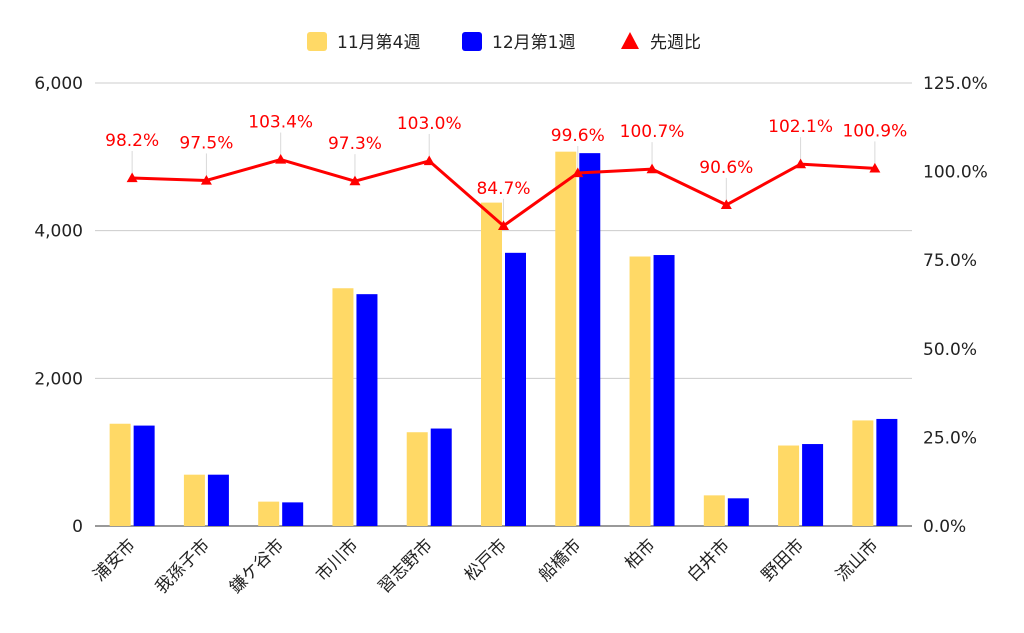 The height and width of the screenshot is (633, 1024). I want to click on right-tick-label: 100.0%, so click(955, 173).